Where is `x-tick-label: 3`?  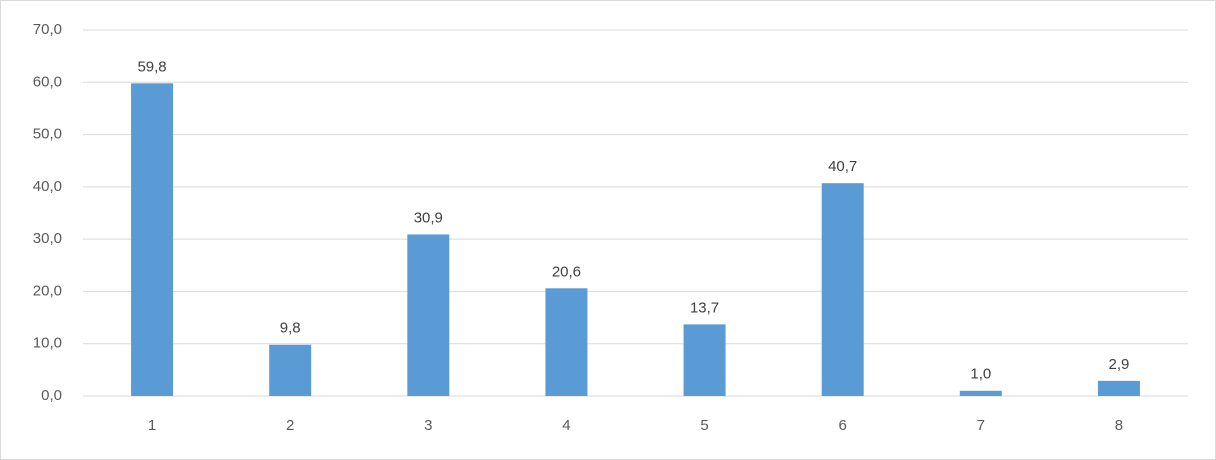 x-tick-label: 3 is located at coordinates (428, 425).